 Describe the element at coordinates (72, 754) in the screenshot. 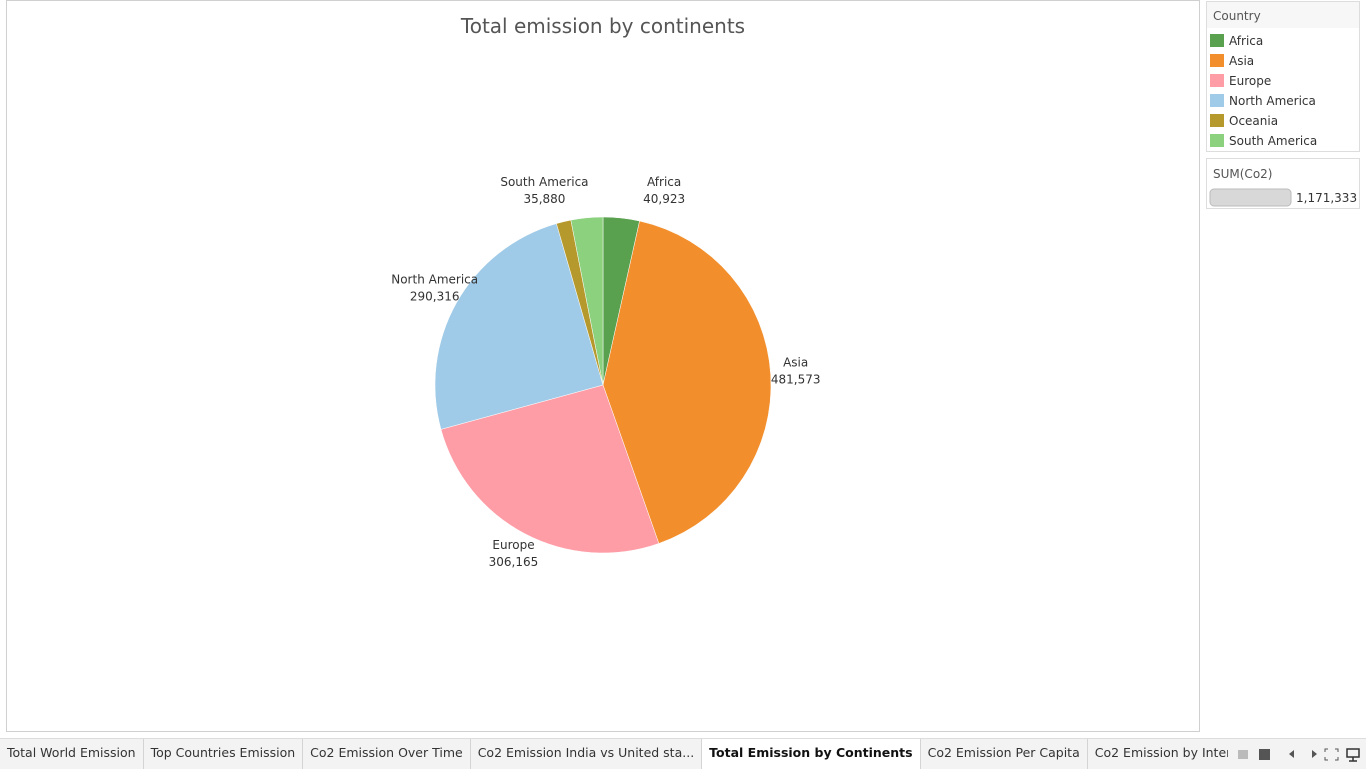

I see `sheet-tab: Total World Emission` at that location.